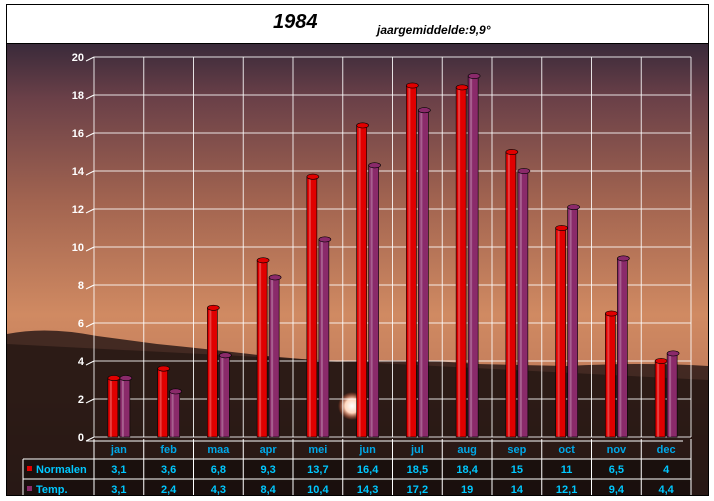  I want to click on chart-subtitle: jaargemiddelde:9,9°, so click(434, 30).